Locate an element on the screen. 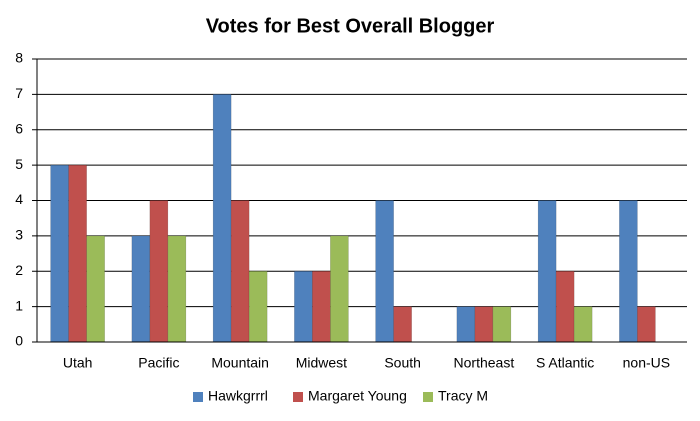 Image resolution: width=700 pixels, height=421 pixels. y-tick-label: 0 is located at coordinates (19, 341).